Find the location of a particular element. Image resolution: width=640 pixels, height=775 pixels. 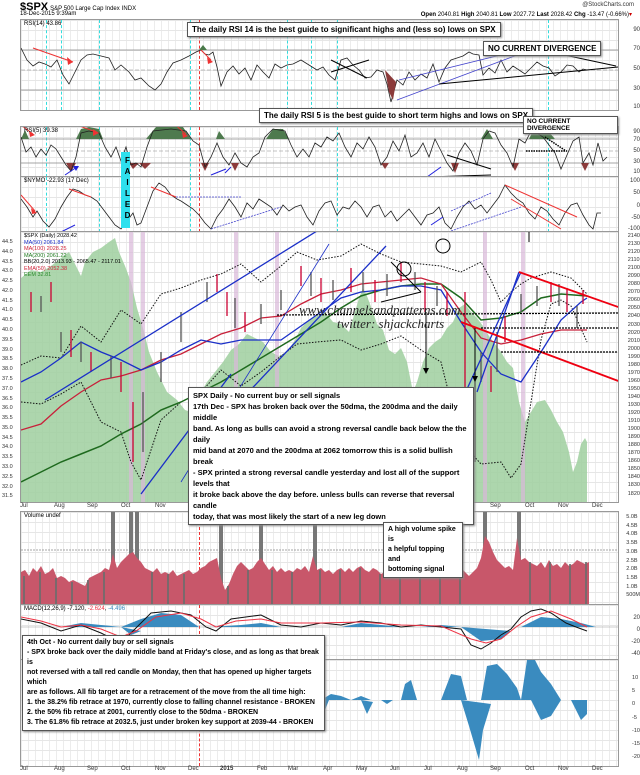

macd-axis-20: 20 is located at coordinates (636, 618).